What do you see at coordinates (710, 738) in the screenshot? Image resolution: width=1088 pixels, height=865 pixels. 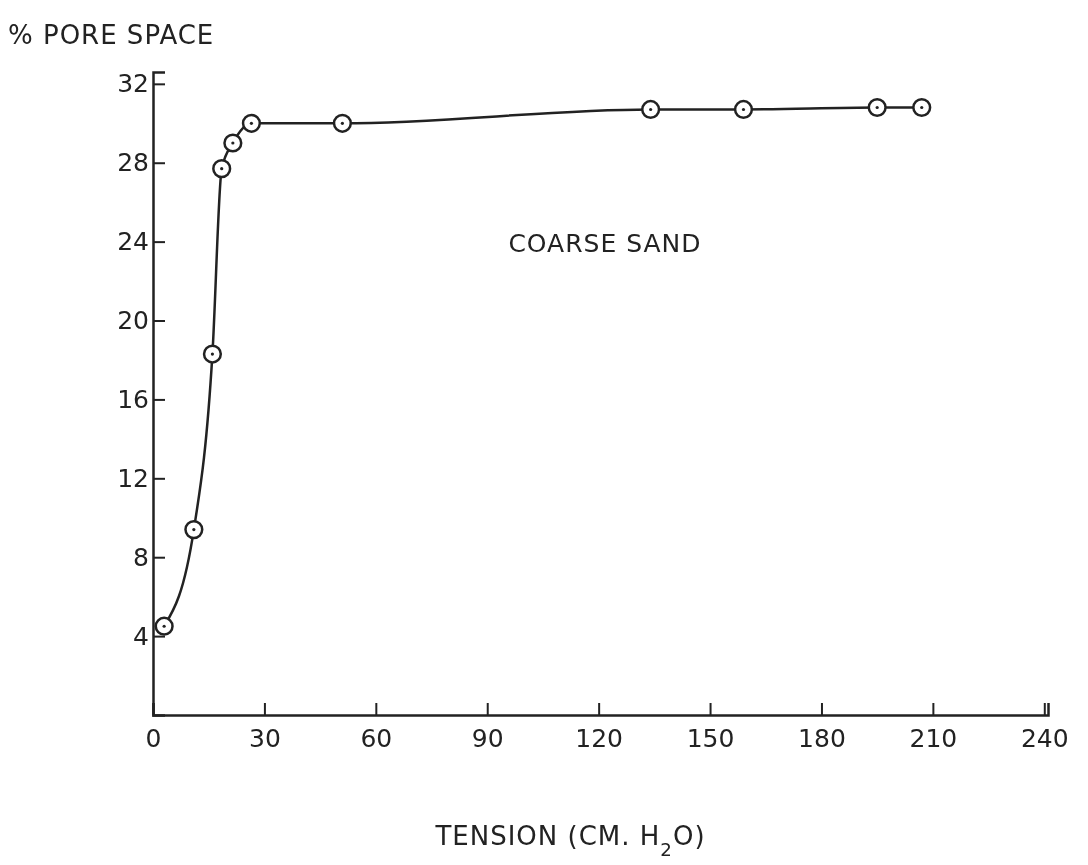 I see `x-tick-label: 150` at bounding box center [710, 738].